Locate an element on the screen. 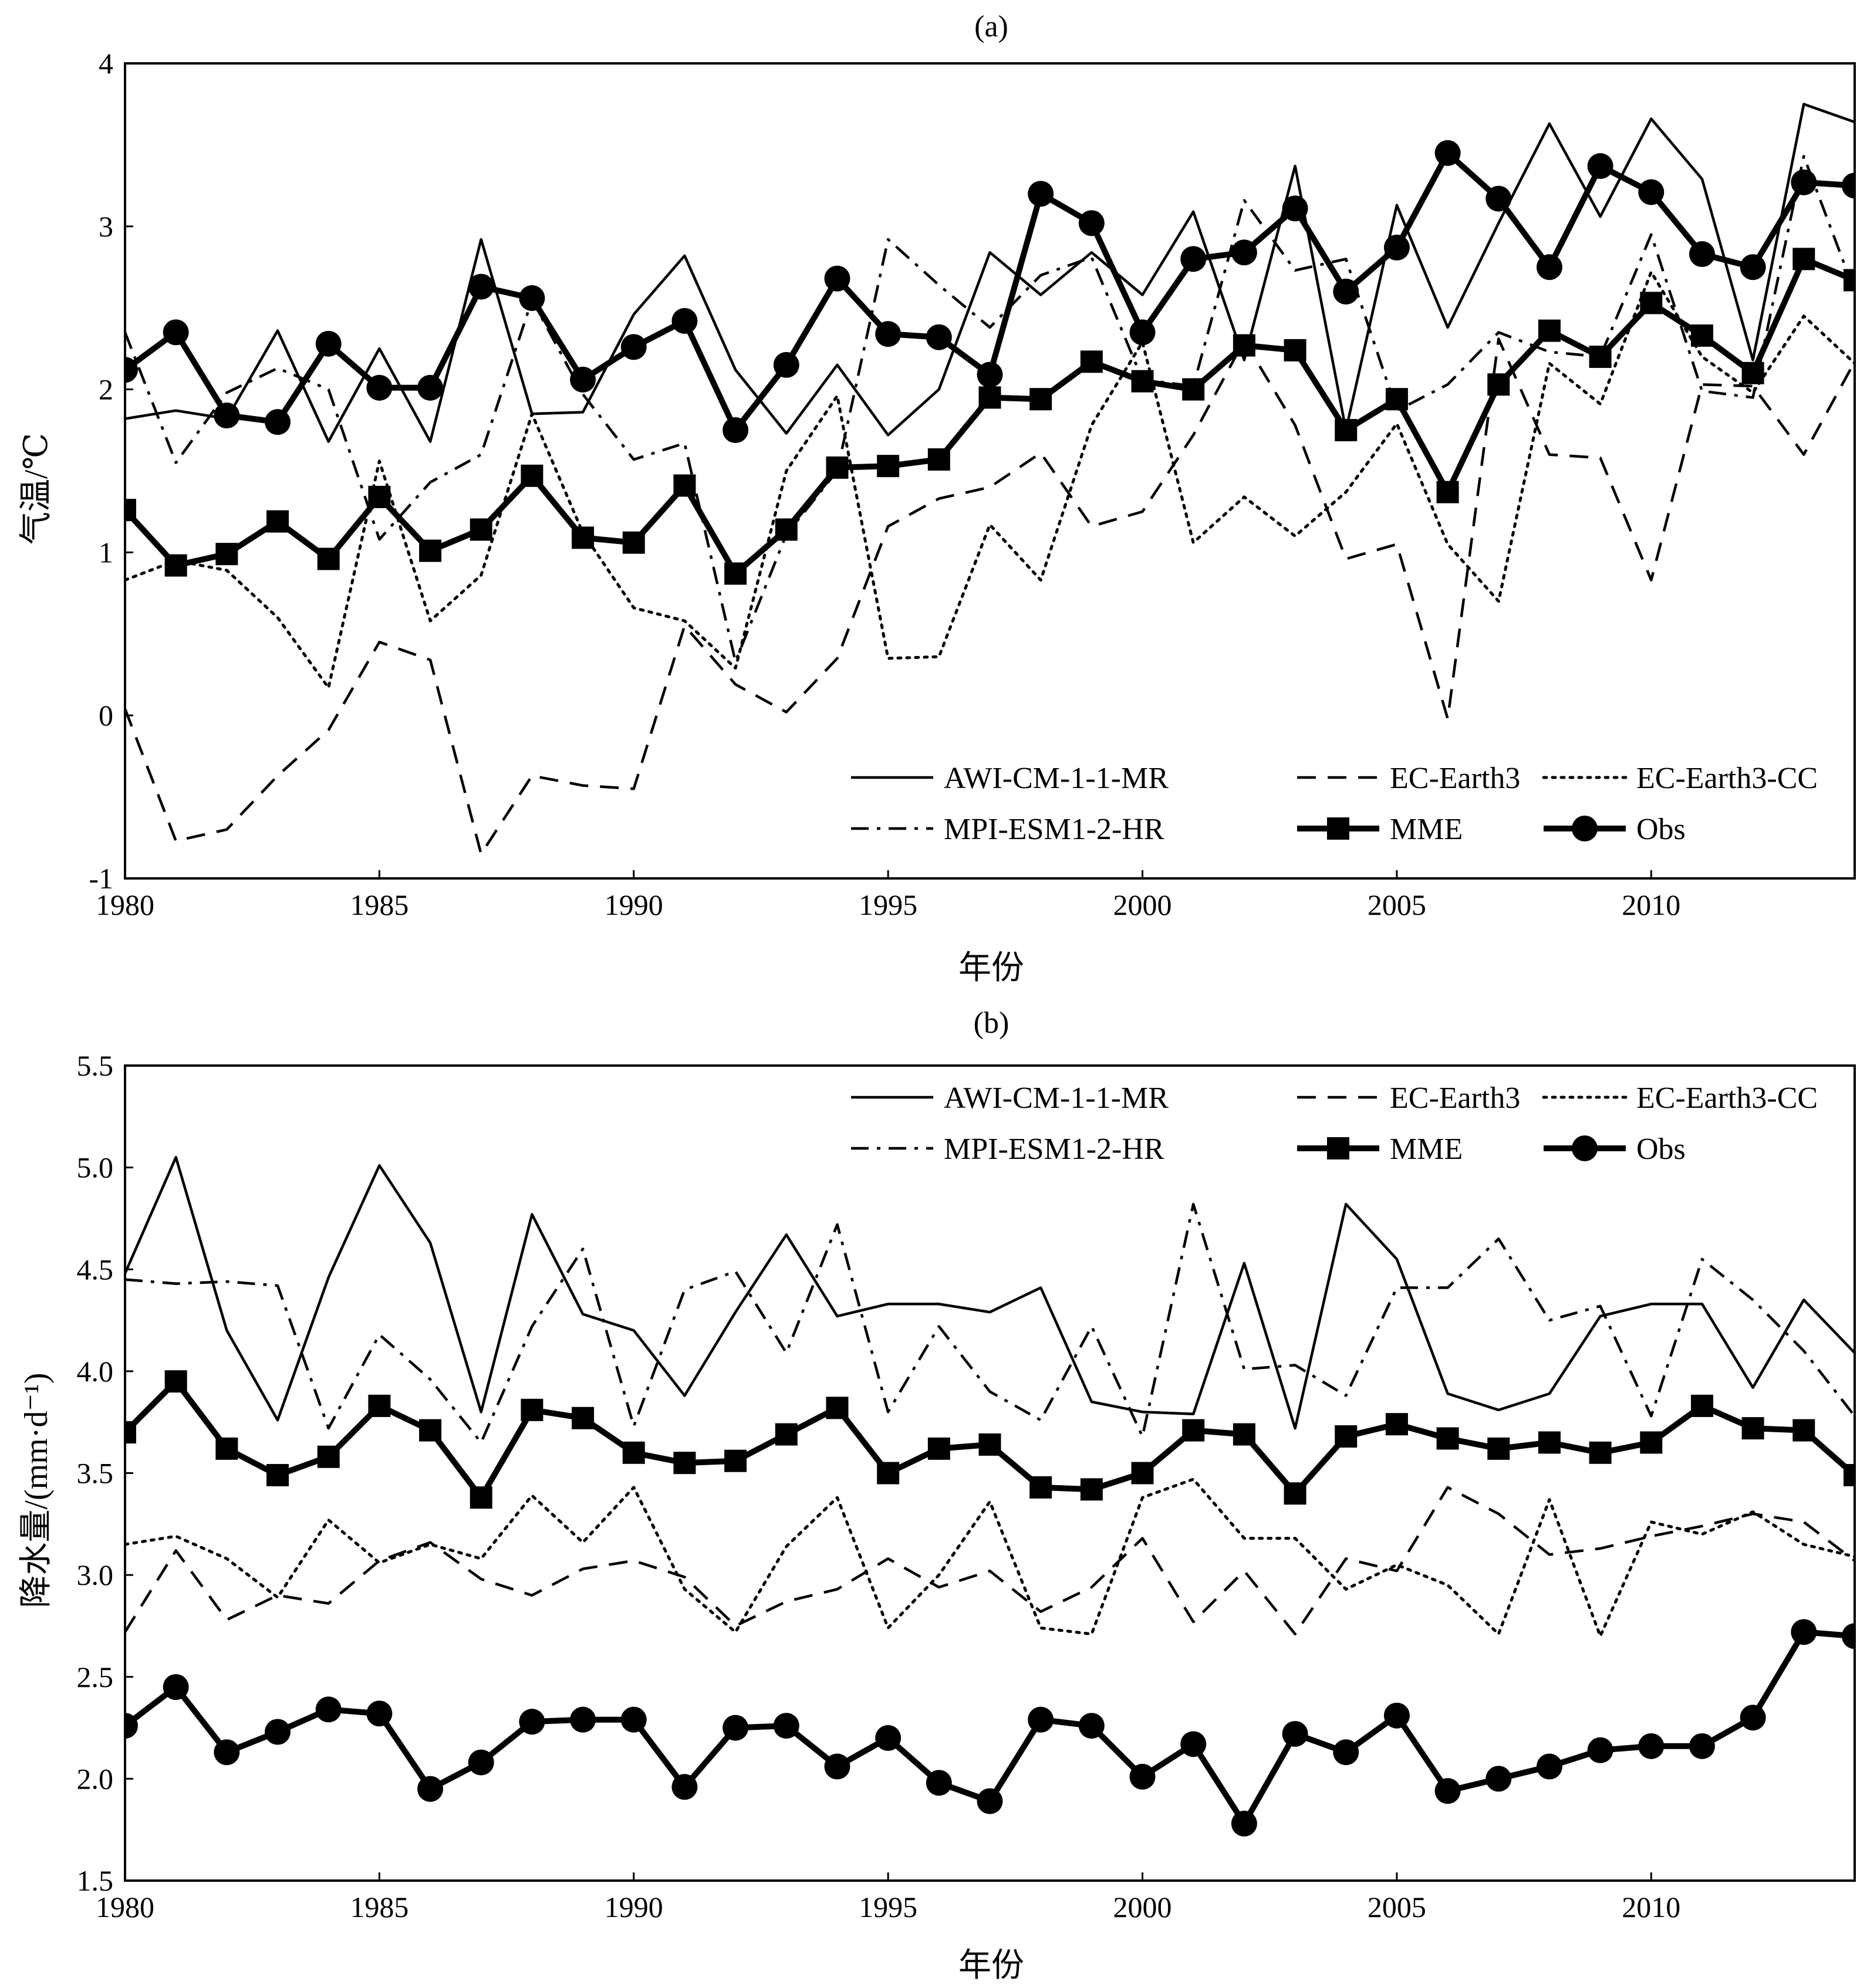 The height and width of the screenshot is (1988, 1867). panel-b-xtick-label: 1985 is located at coordinates (379, 1907).